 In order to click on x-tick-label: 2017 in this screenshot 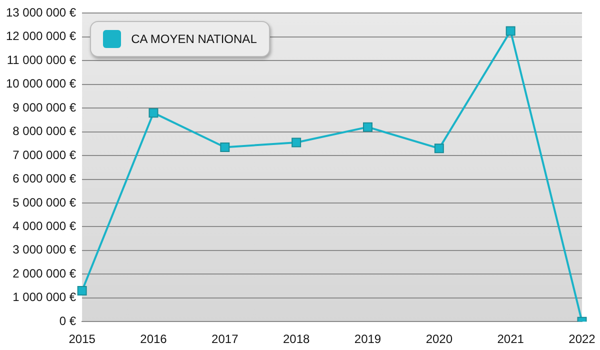, I will do `click(225, 339)`.